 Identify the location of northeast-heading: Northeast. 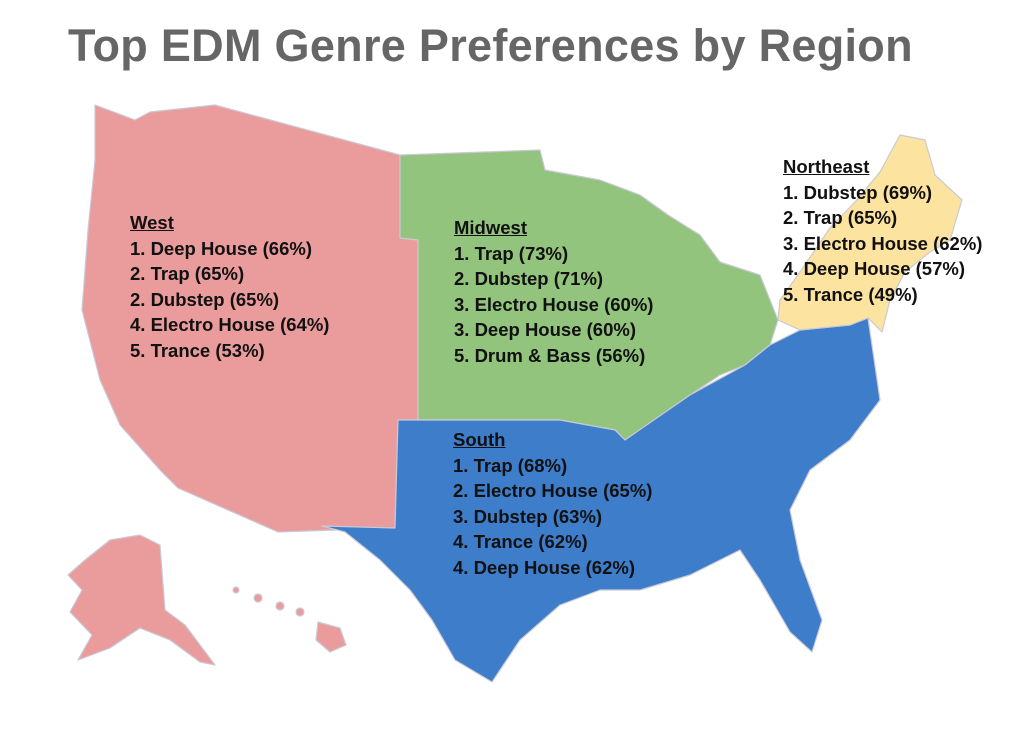
(826, 166).